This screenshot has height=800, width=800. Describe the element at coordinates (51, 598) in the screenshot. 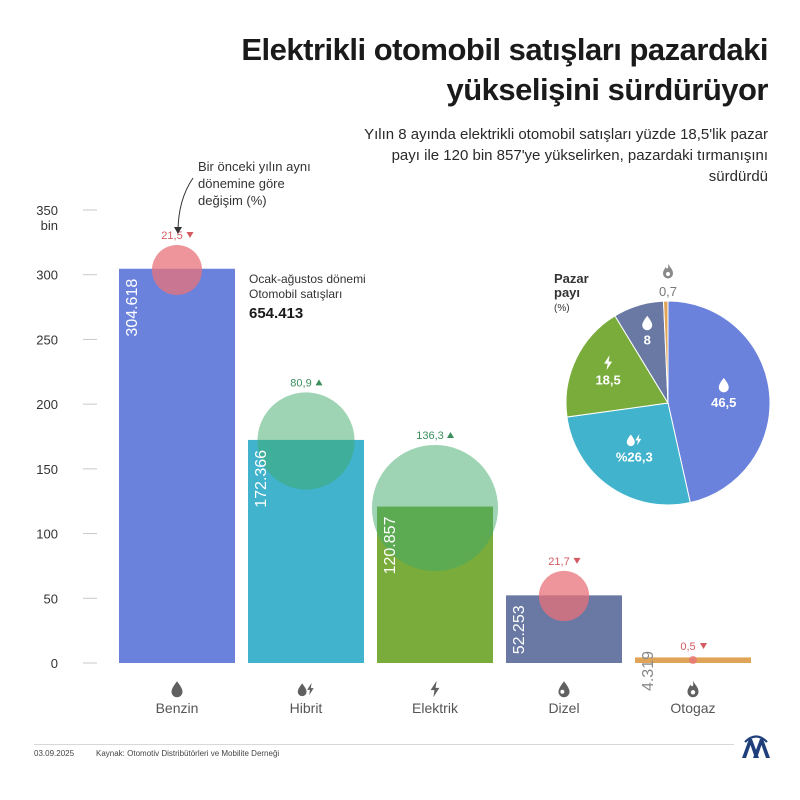

I see `y-tick-label: 50` at that location.